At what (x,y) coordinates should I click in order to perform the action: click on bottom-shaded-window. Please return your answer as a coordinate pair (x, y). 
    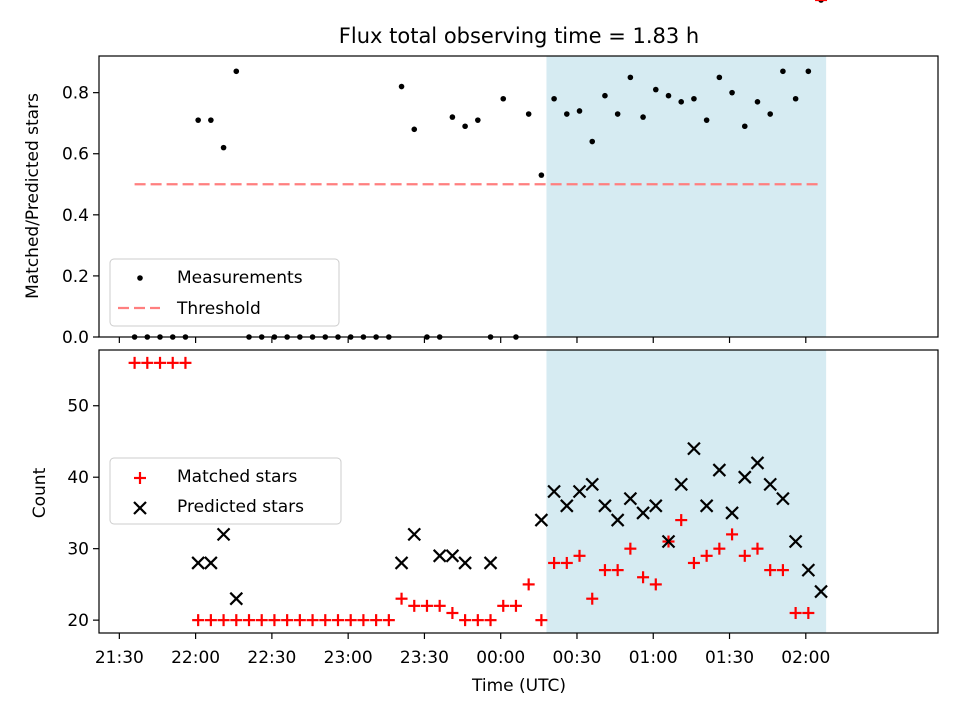
    Looking at the image, I should click on (686, 491).